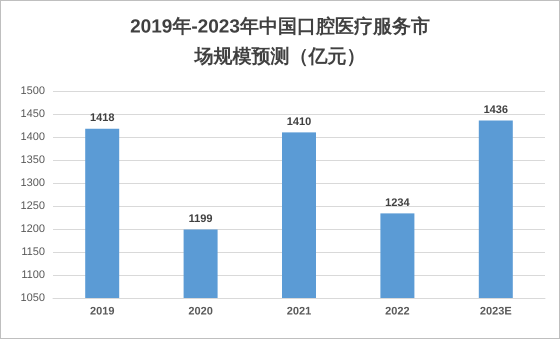 The width and height of the screenshot is (560, 339). I want to click on data-label: 1234, so click(398, 202).